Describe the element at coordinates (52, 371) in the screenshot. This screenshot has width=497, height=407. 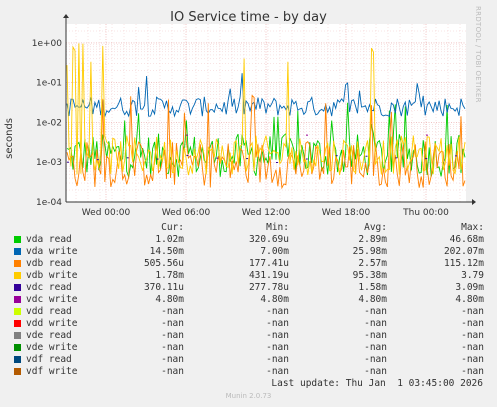
I see `legend-series-name: vdf write` at that location.